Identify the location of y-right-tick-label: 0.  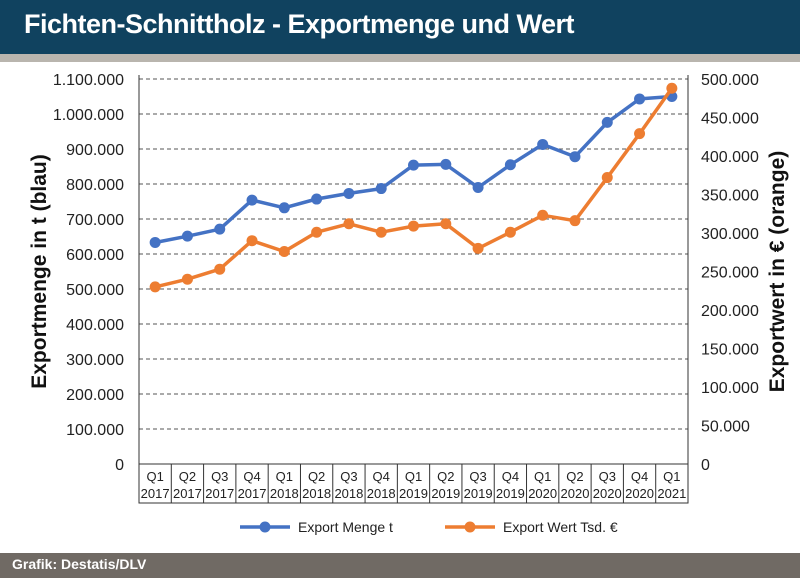
(705, 465).